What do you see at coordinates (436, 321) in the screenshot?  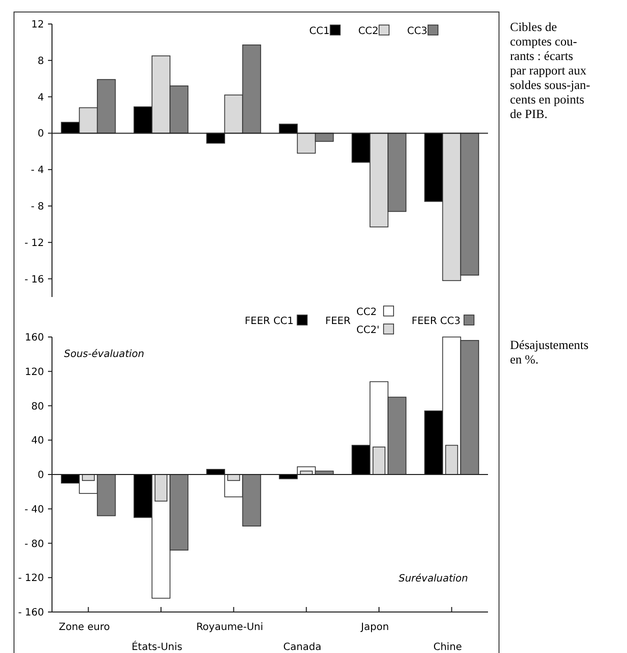 I see `legend-label: FEER CC3` at bounding box center [436, 321].